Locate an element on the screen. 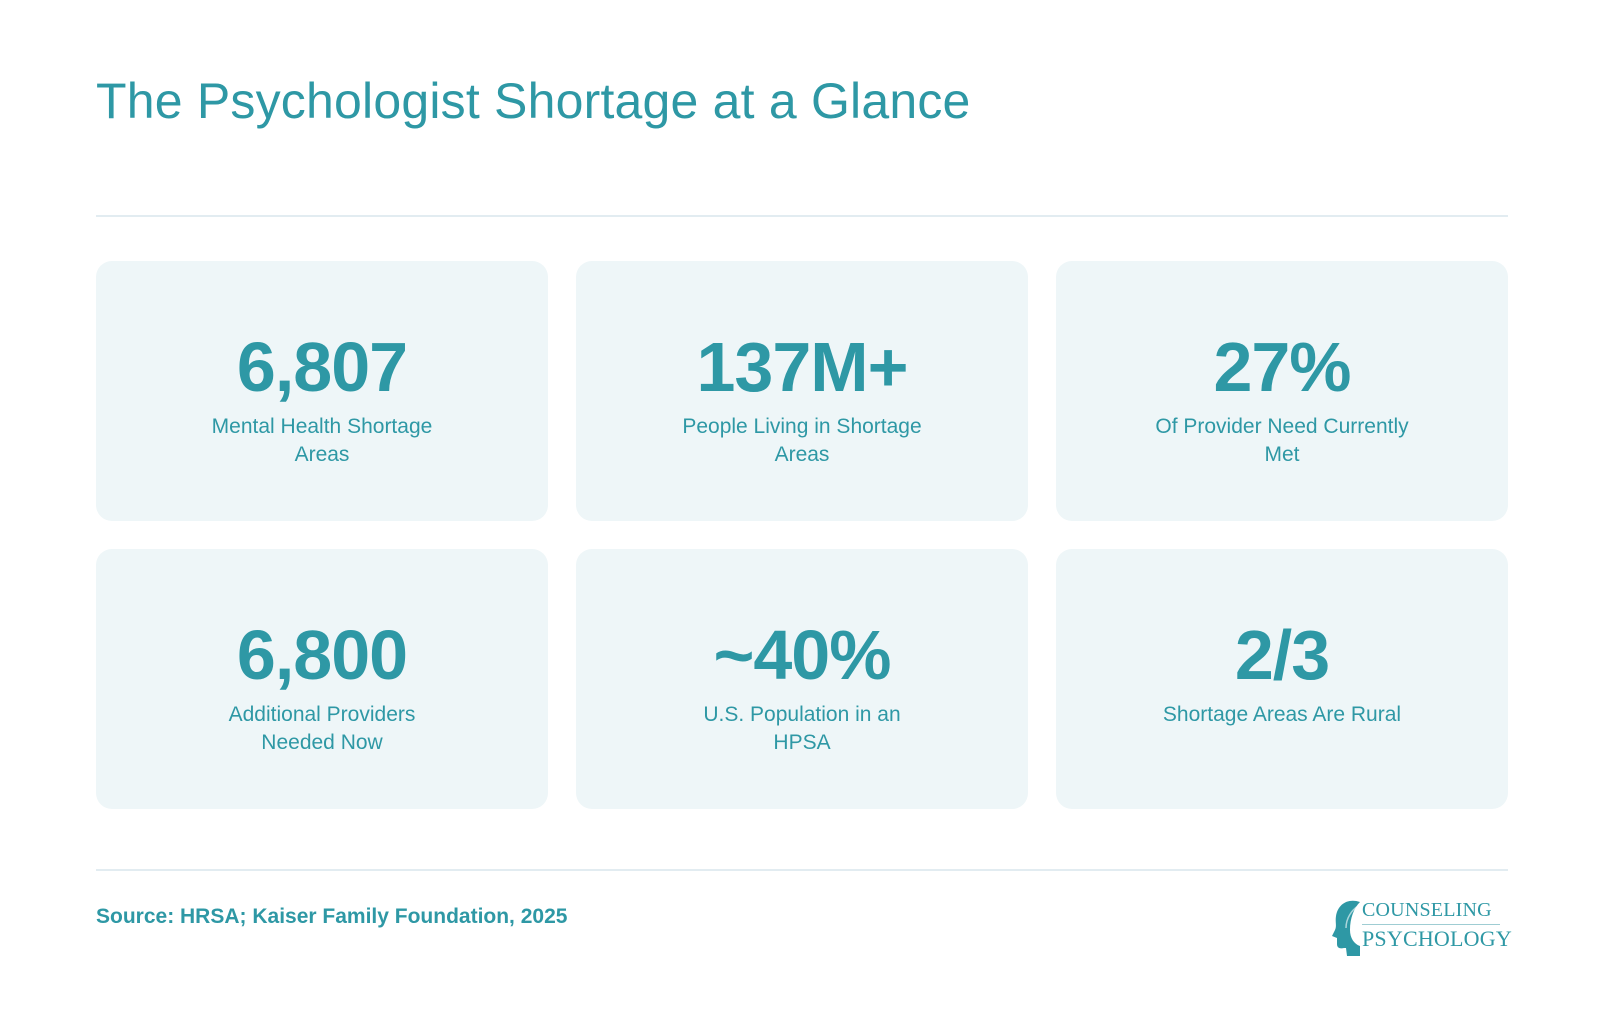 The height and width of the screenshot is (1028, 1600). head-profile-icon is located at coordinates (1346, 928).